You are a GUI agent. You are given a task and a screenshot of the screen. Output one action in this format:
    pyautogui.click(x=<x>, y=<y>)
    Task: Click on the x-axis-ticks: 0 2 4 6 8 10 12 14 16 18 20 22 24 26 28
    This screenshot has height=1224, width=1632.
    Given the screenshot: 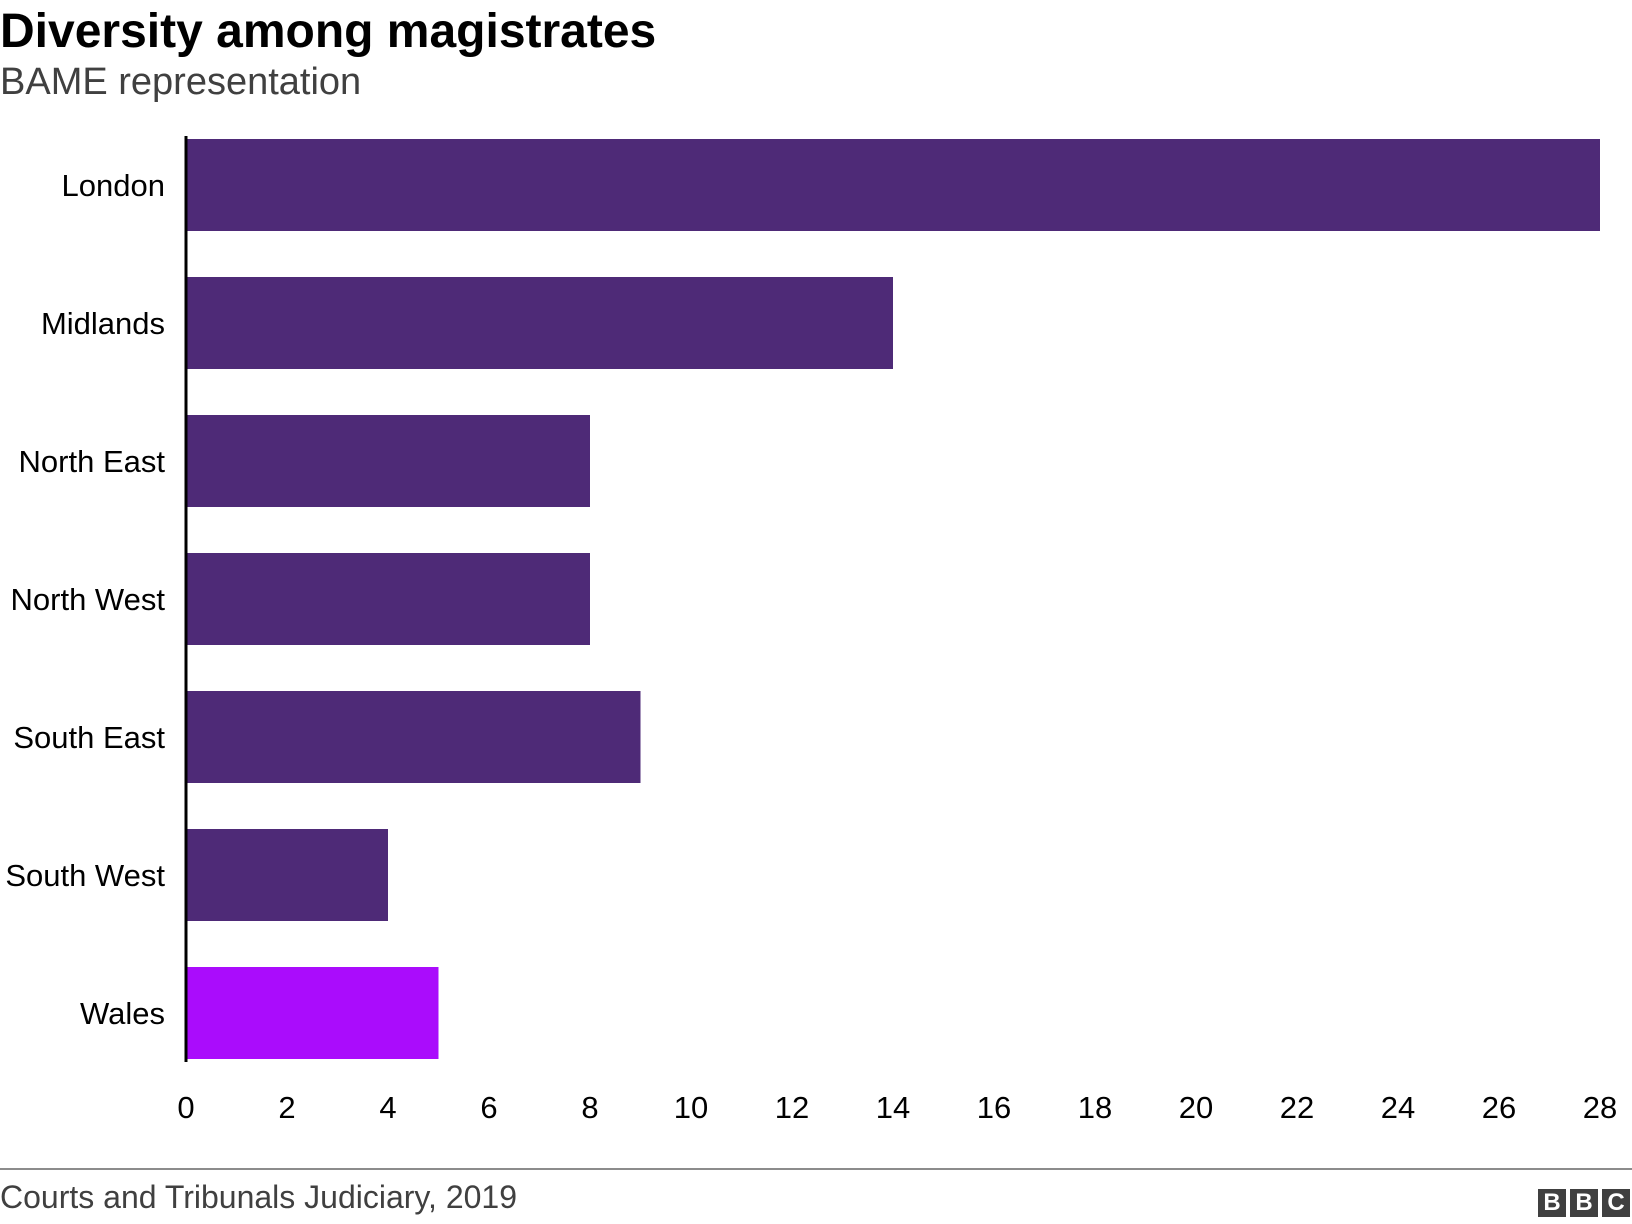 What is the action you would take?
    pyautogui.click(x=897, y=1107)
    